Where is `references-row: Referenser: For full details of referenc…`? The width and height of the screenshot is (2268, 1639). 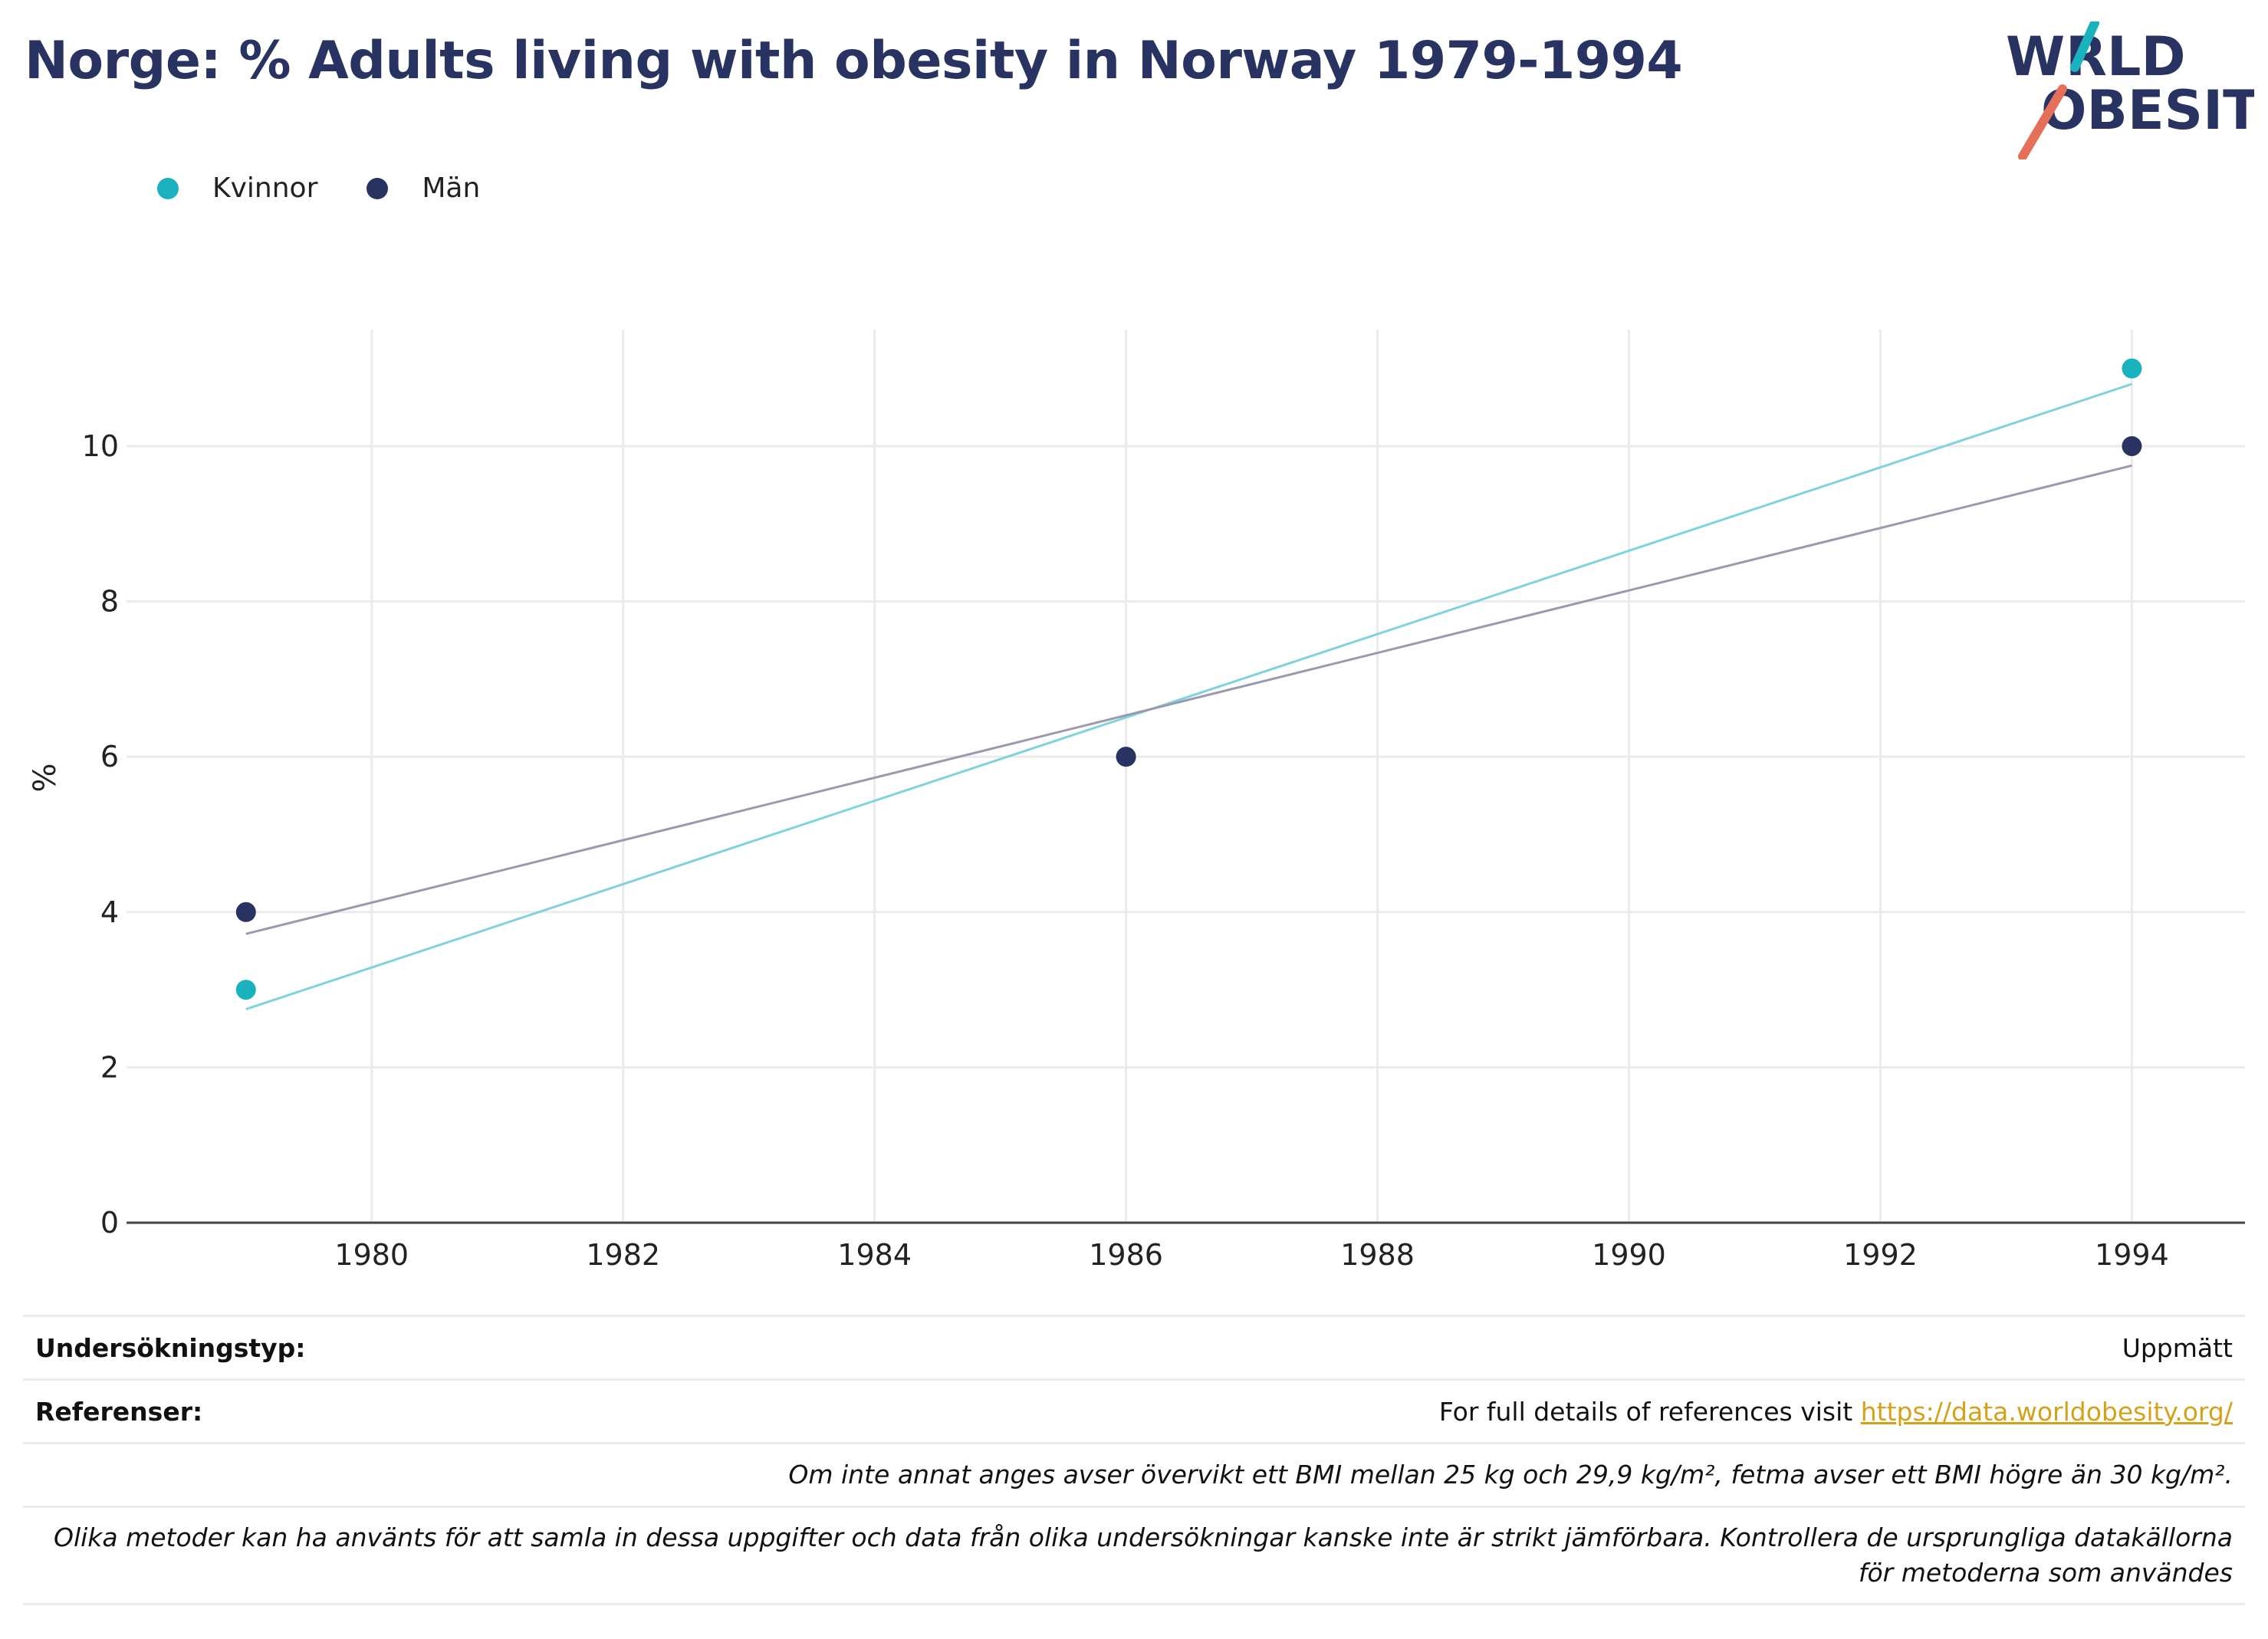
references-row: Referenser: For full details of referenc… is located at coordinates (1134, 1410).